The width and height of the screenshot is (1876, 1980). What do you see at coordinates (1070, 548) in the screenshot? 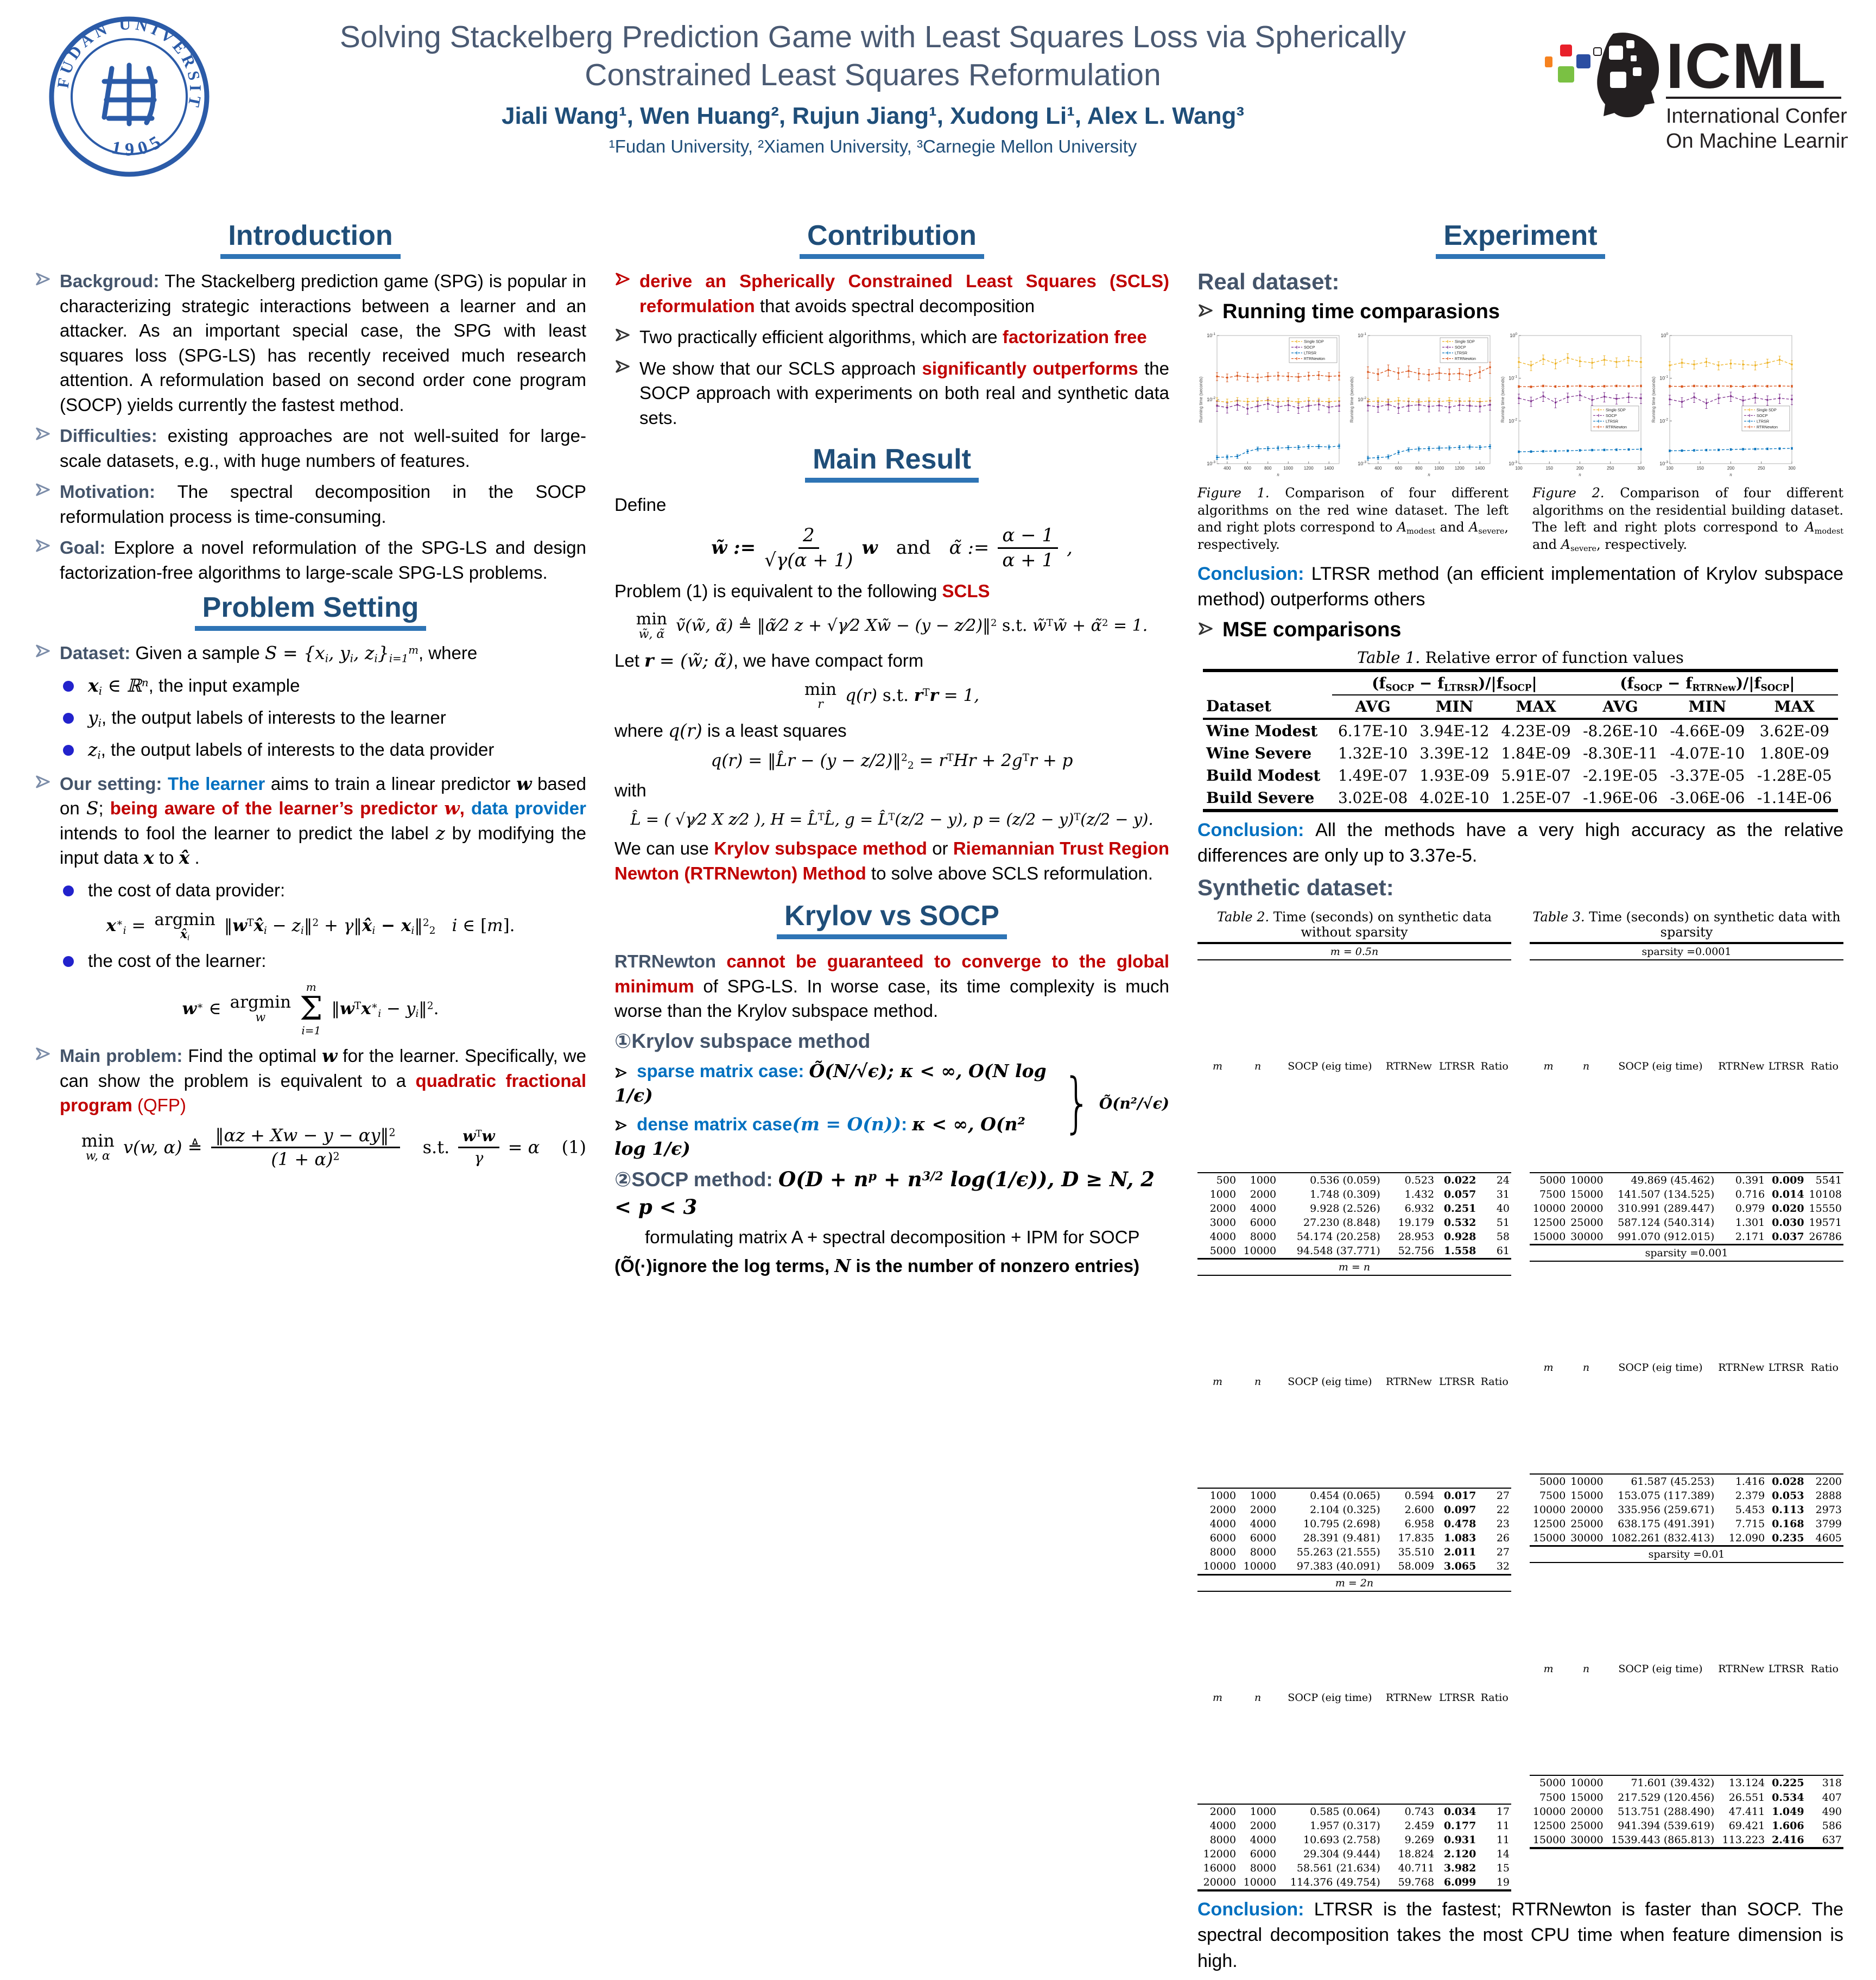
I see `eq-tail: ,` at bounding box center [1070, 548].